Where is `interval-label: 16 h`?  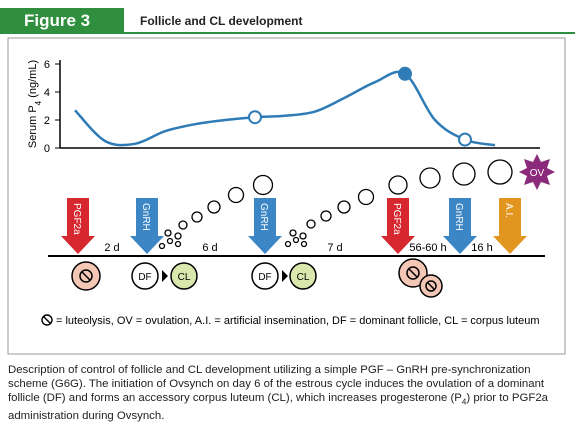
interval-label: 16 h is located at coordinates (481, 248).